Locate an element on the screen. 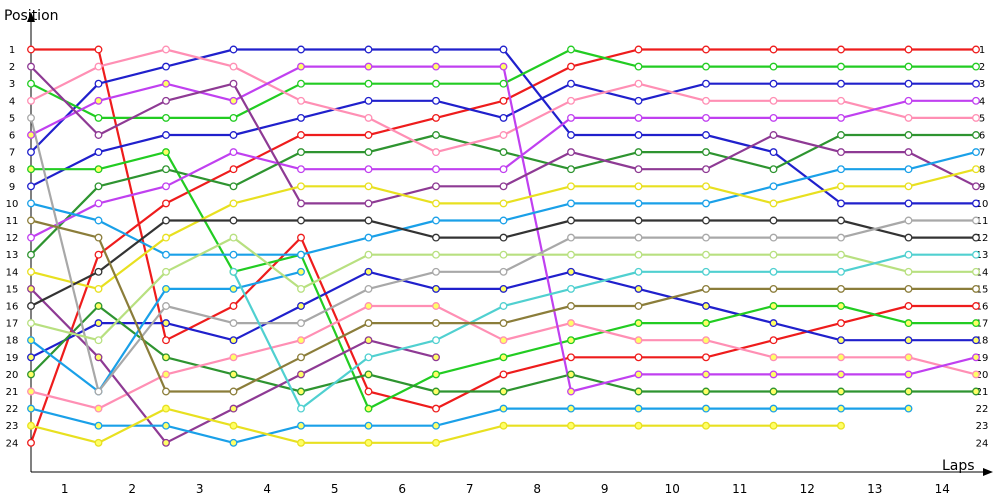 The image size is (1000, 500). series-path is located at coordinates (469, 425).